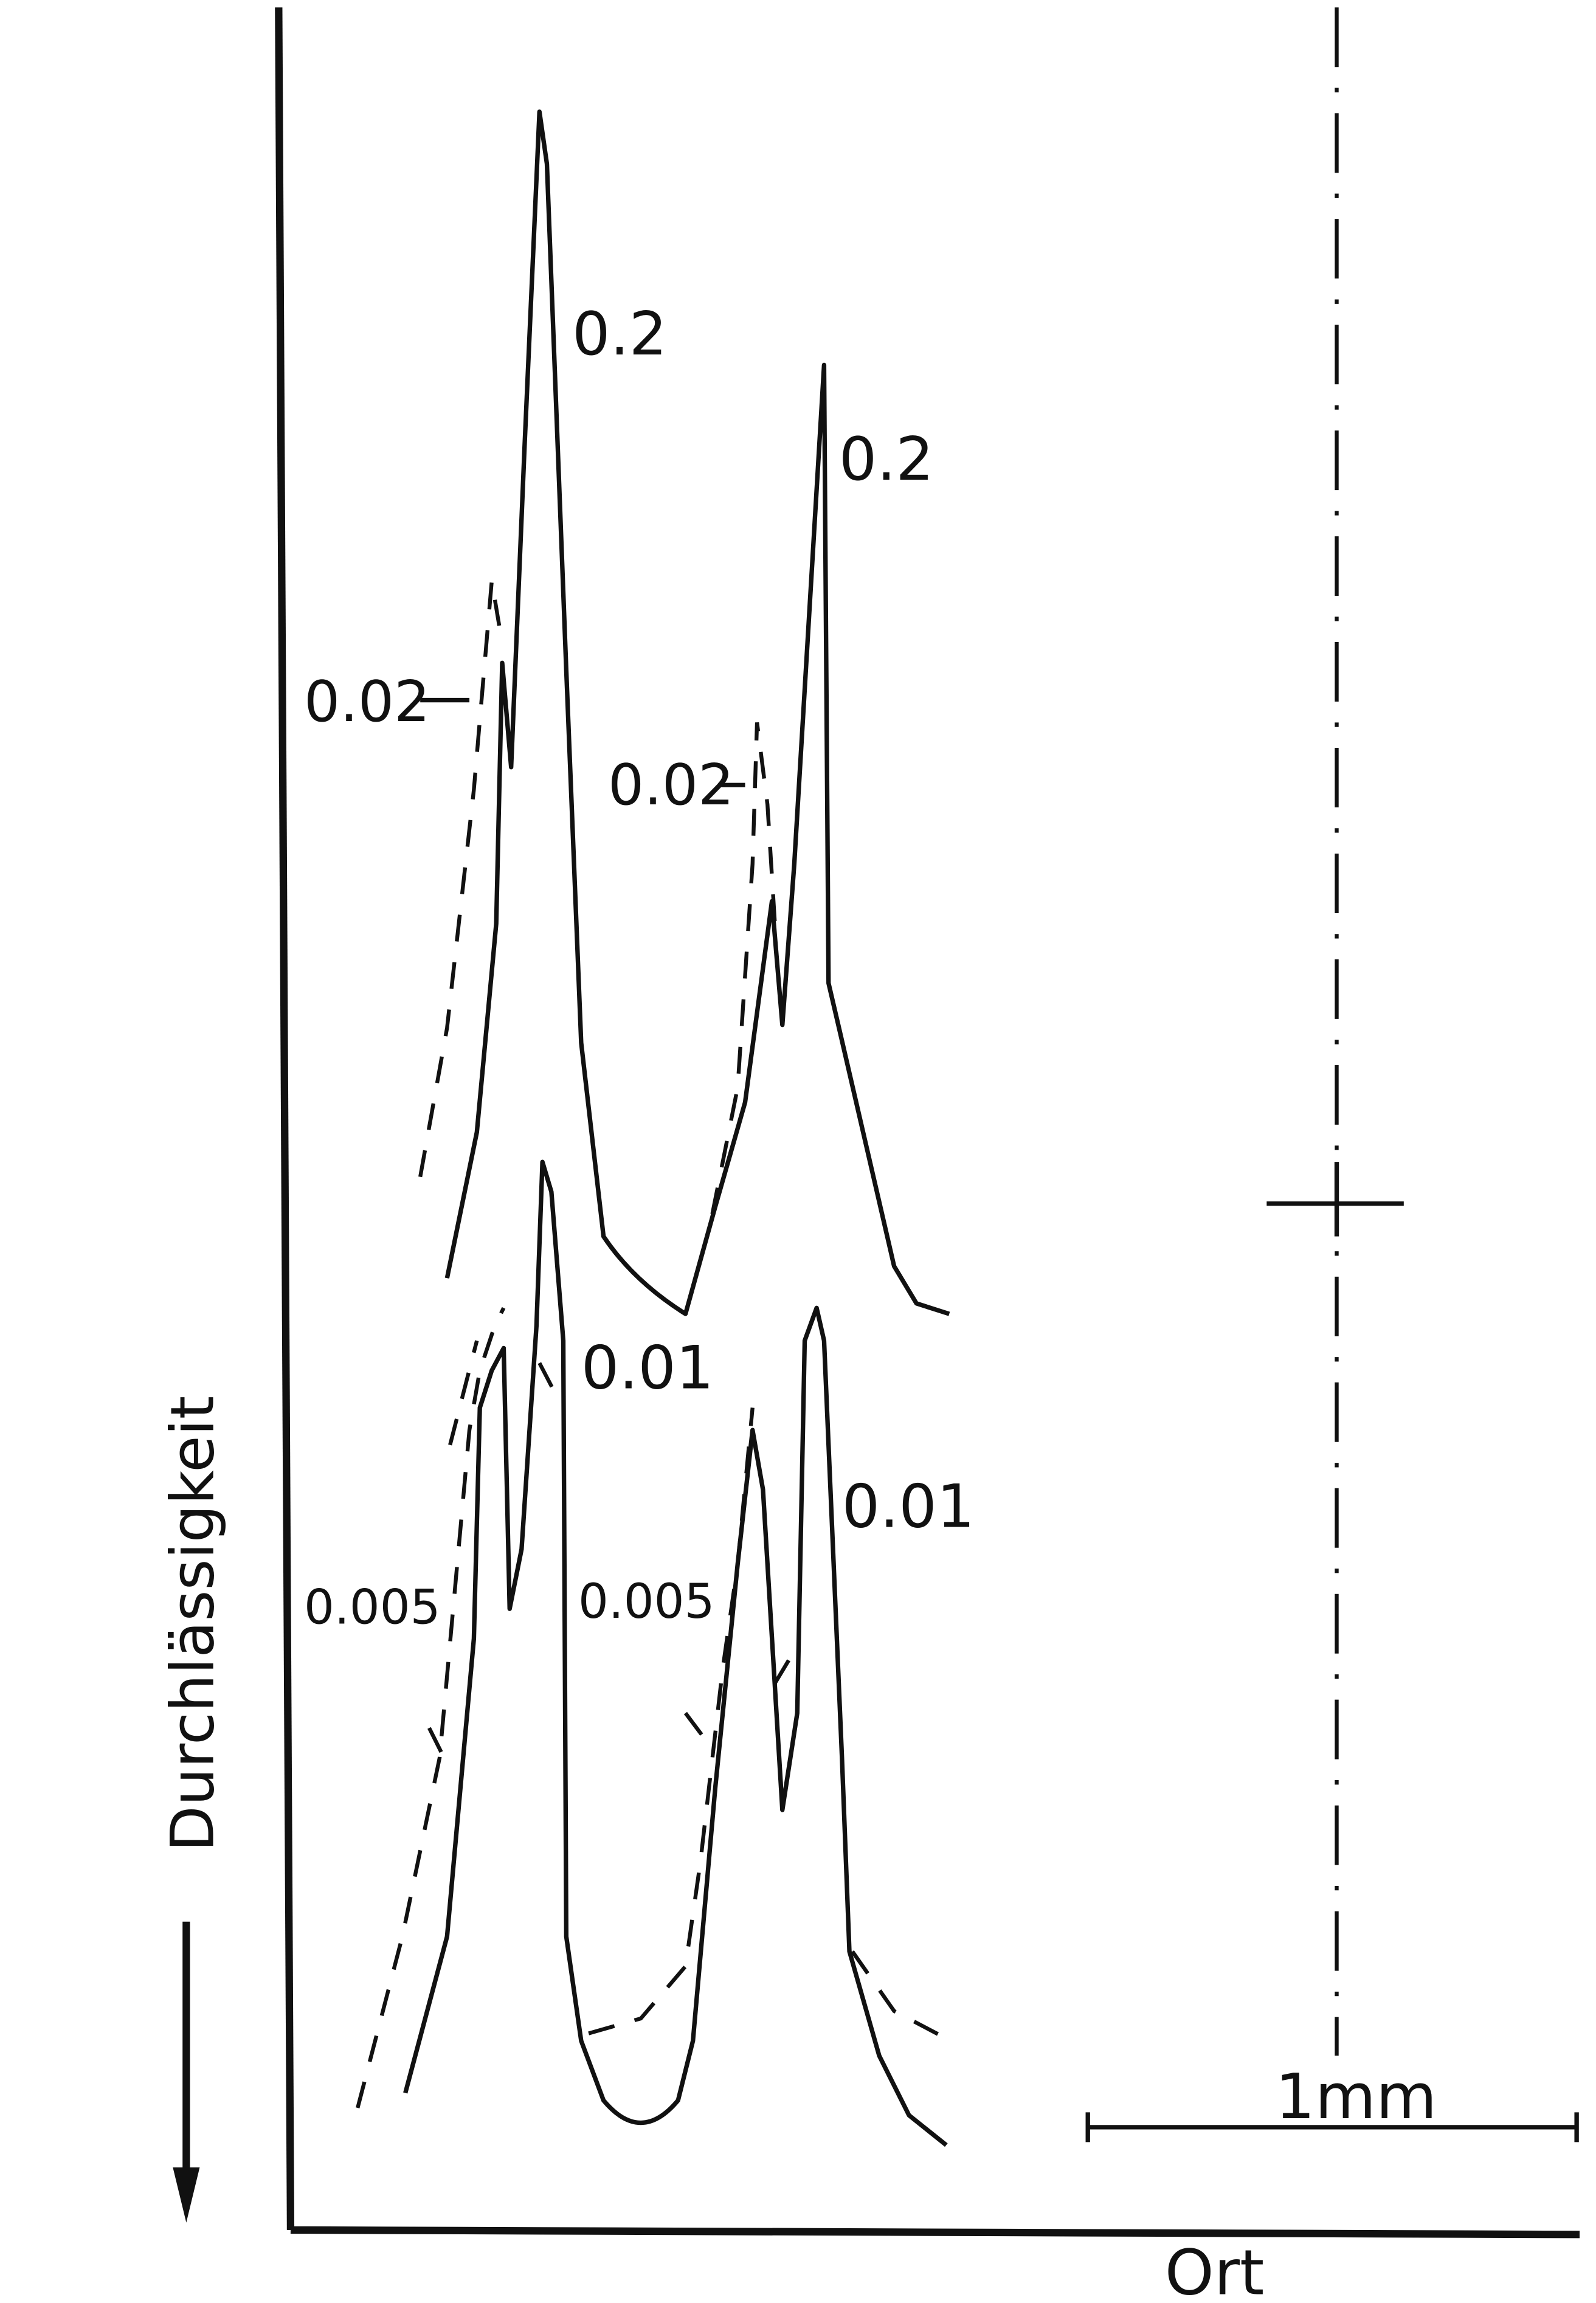 This screenshot has height=2303, width=1596. Describe the element at coordinates (186, 2195) in the screenshot. I see `arrow-head` at that location.